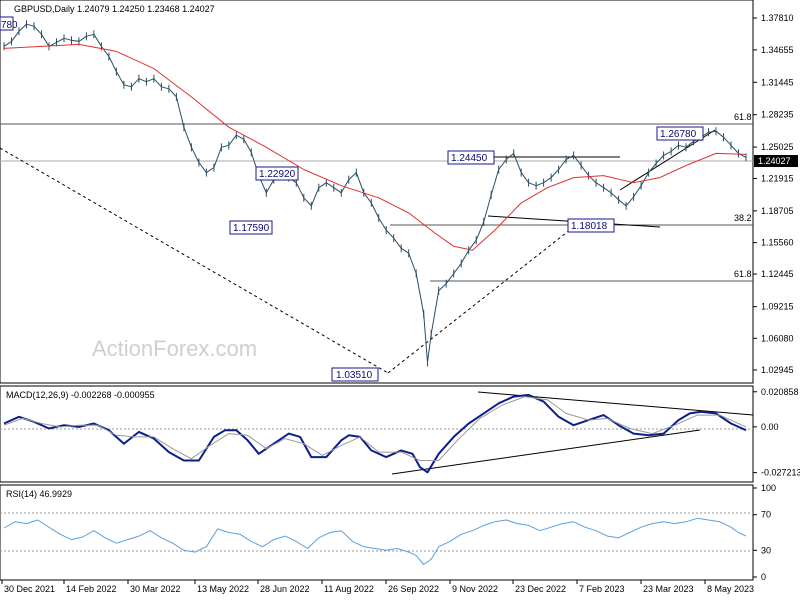 The width and height of the screenshot is (800, 600). What do you see at coordinates (349, 589) in the screenshot?
I see `x-tick-label: 11 Aug 2022` at bounding box center [349, 589].